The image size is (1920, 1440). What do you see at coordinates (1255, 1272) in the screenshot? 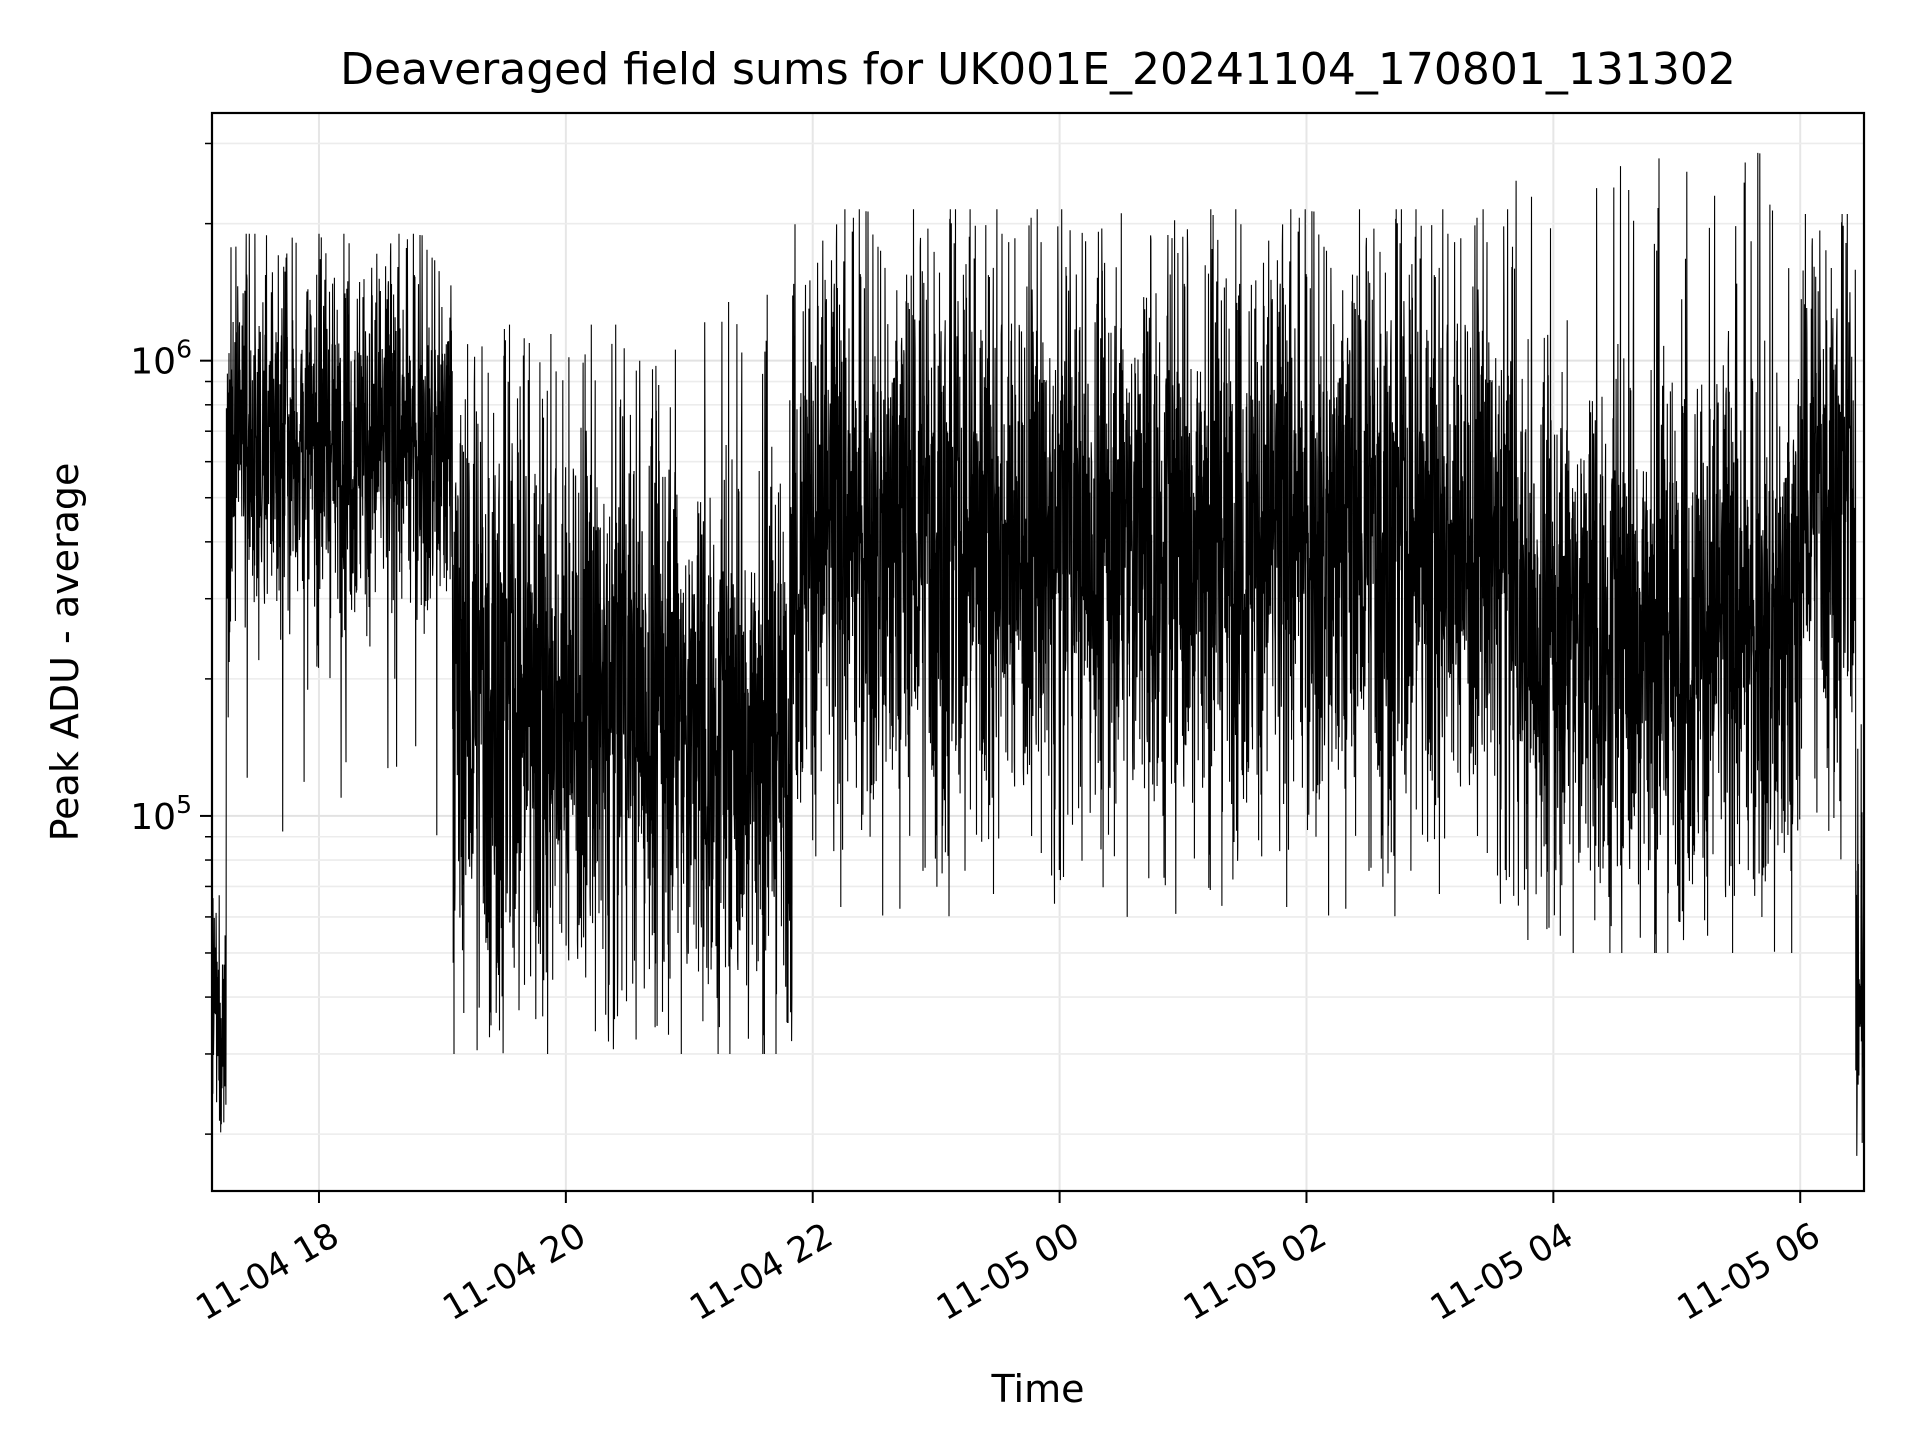
I see `x-tick-label: 11-05 02` at bounding box center [1255, 1272].